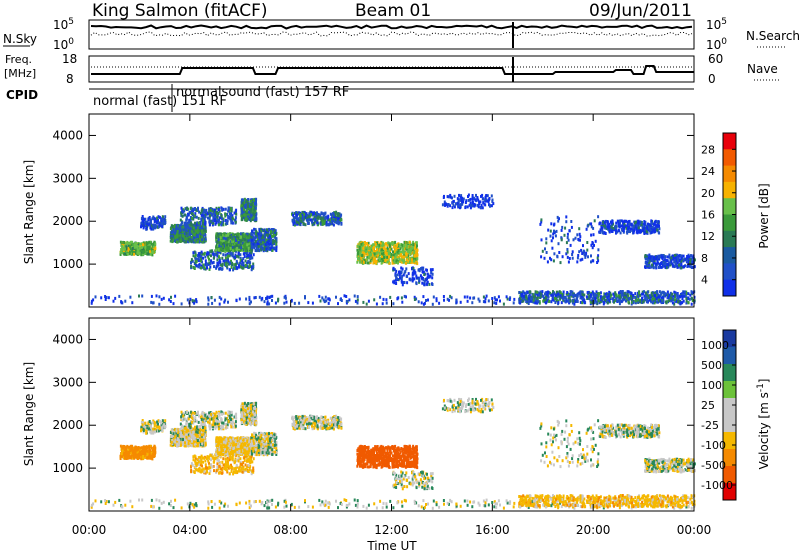 The height and width of the screenshot is (554, 800). I want to click on freq-panel: Freq. [MHz] 18 8 Nave 60 0, so click(392, 69).